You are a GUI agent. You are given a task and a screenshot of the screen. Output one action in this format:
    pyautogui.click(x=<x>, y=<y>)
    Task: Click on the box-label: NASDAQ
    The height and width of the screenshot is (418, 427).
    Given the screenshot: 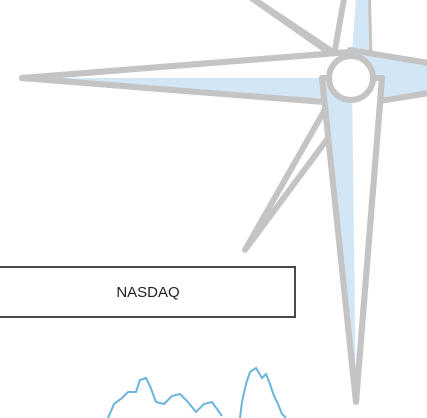 What is the action you would take?
    pyautogui.click(x=147, y=292)
    